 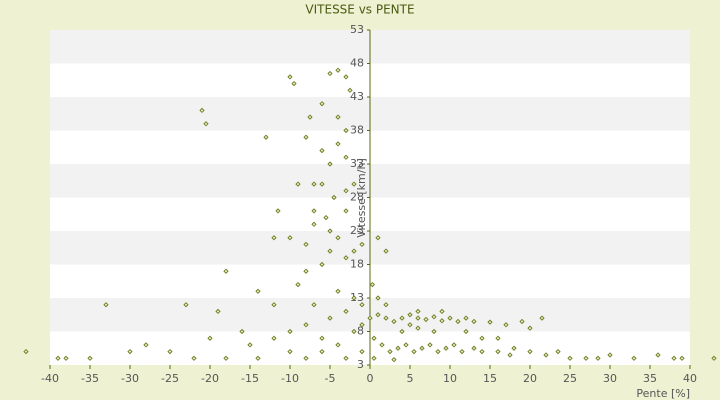 I want to click on x-tick-label: -10, so click(x=290, y=378).